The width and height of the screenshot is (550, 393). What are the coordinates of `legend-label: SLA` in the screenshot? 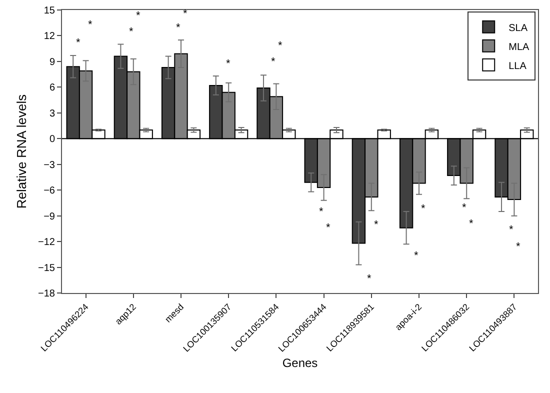 It's located at (518, 28).